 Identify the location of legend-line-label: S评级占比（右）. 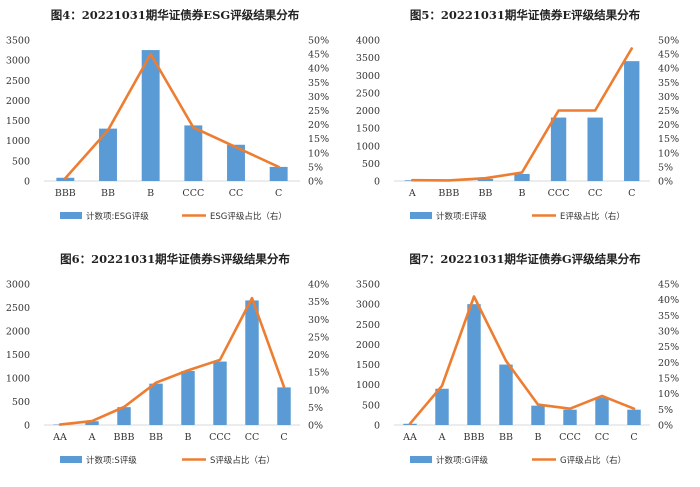
(242, 460).